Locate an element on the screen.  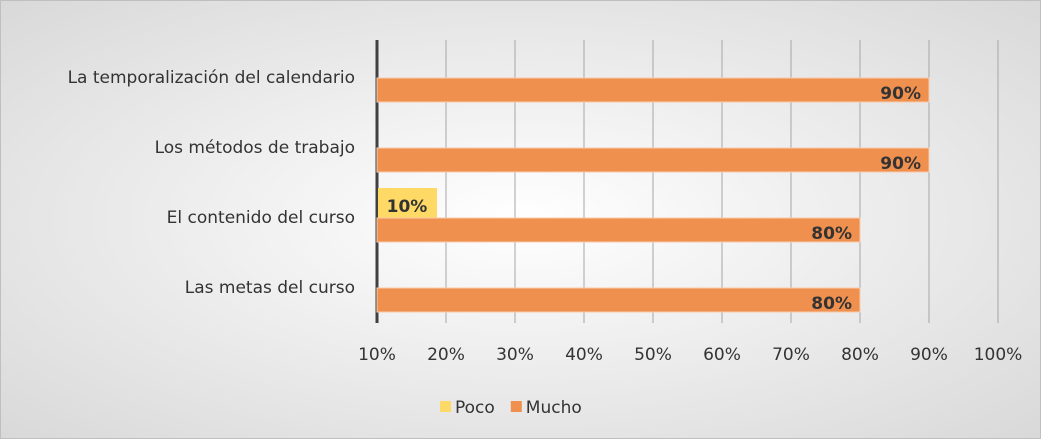
x-tick-label: 70% is located at coordinates (791, 355).